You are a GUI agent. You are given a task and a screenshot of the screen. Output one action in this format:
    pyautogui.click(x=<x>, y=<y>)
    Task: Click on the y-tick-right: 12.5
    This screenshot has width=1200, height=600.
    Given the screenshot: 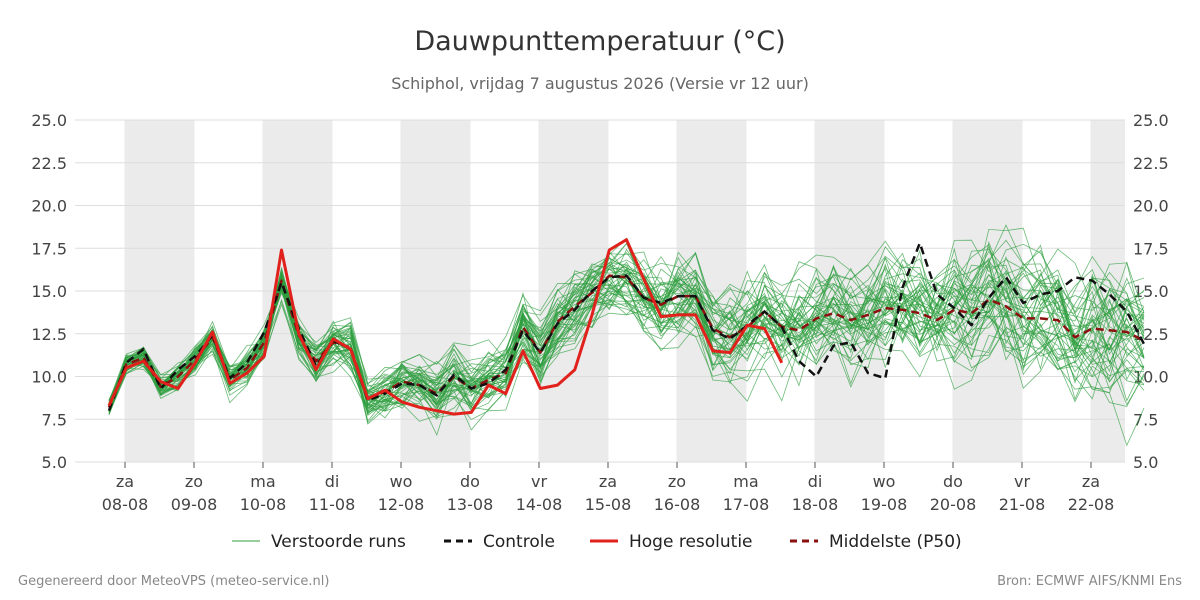 What is the action you would take?
    pyautogui.click(x=1151, y=334)
    